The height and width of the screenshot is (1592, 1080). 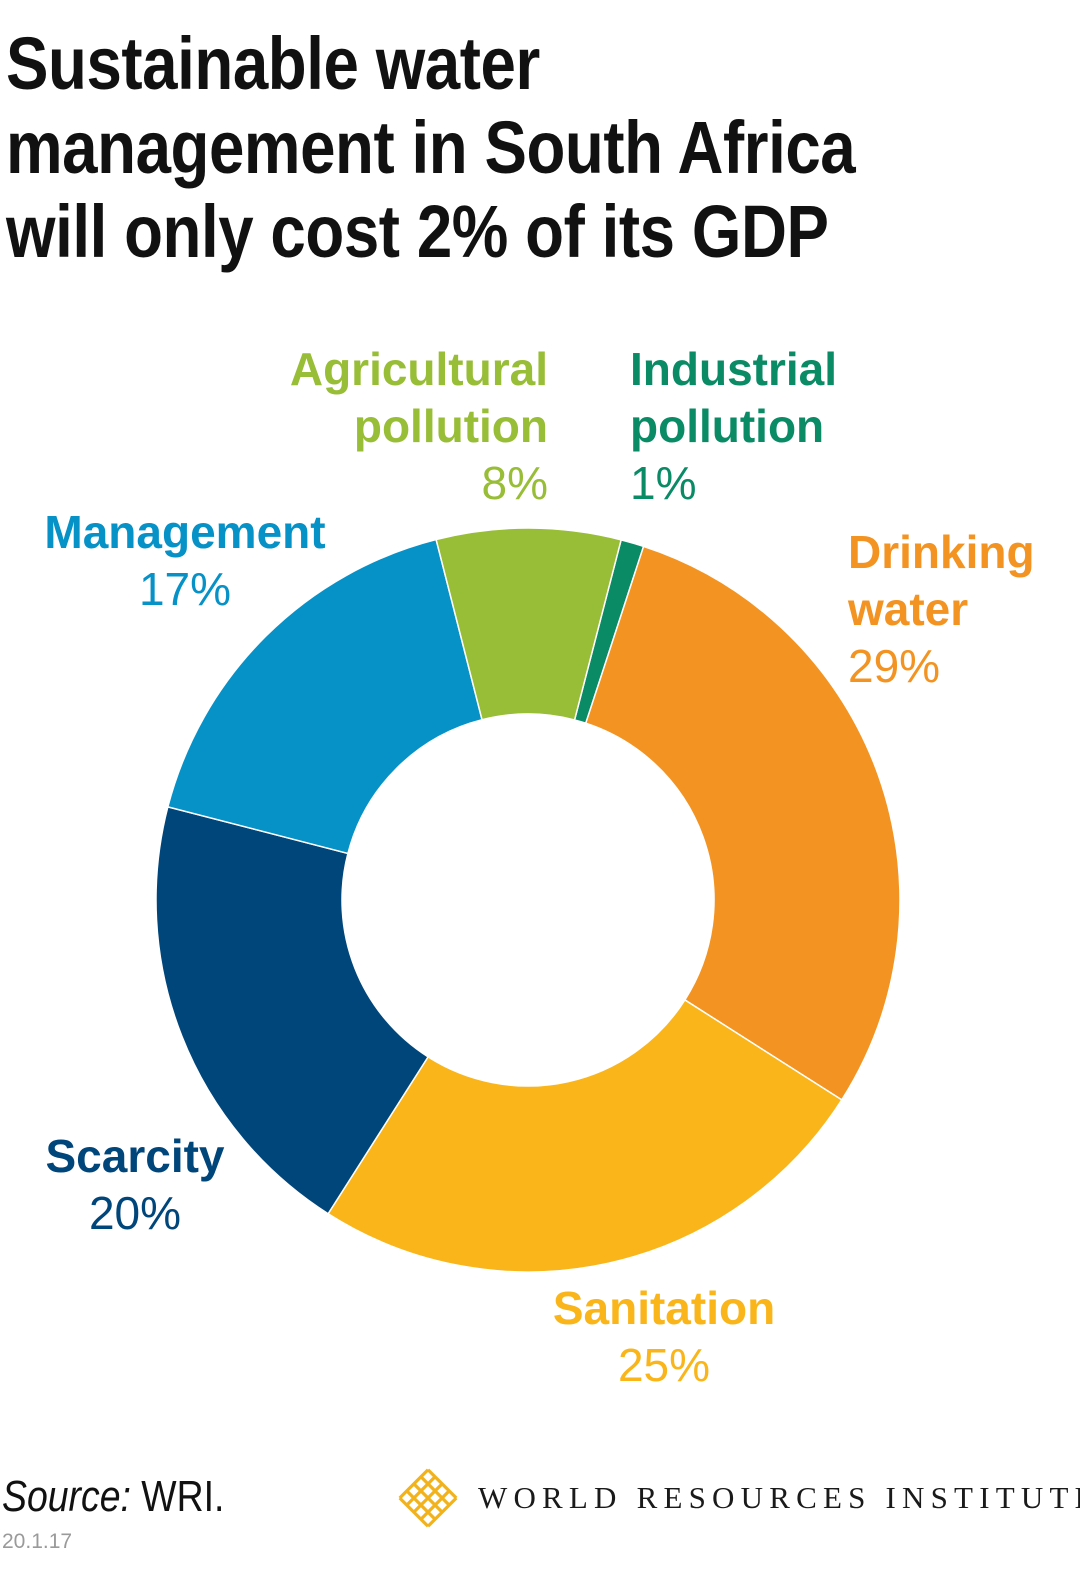 What do you see at coordinates (733, 369) in the screenshot?
I see `slice-label-text: Industrial` at bounding box center [733, 369].